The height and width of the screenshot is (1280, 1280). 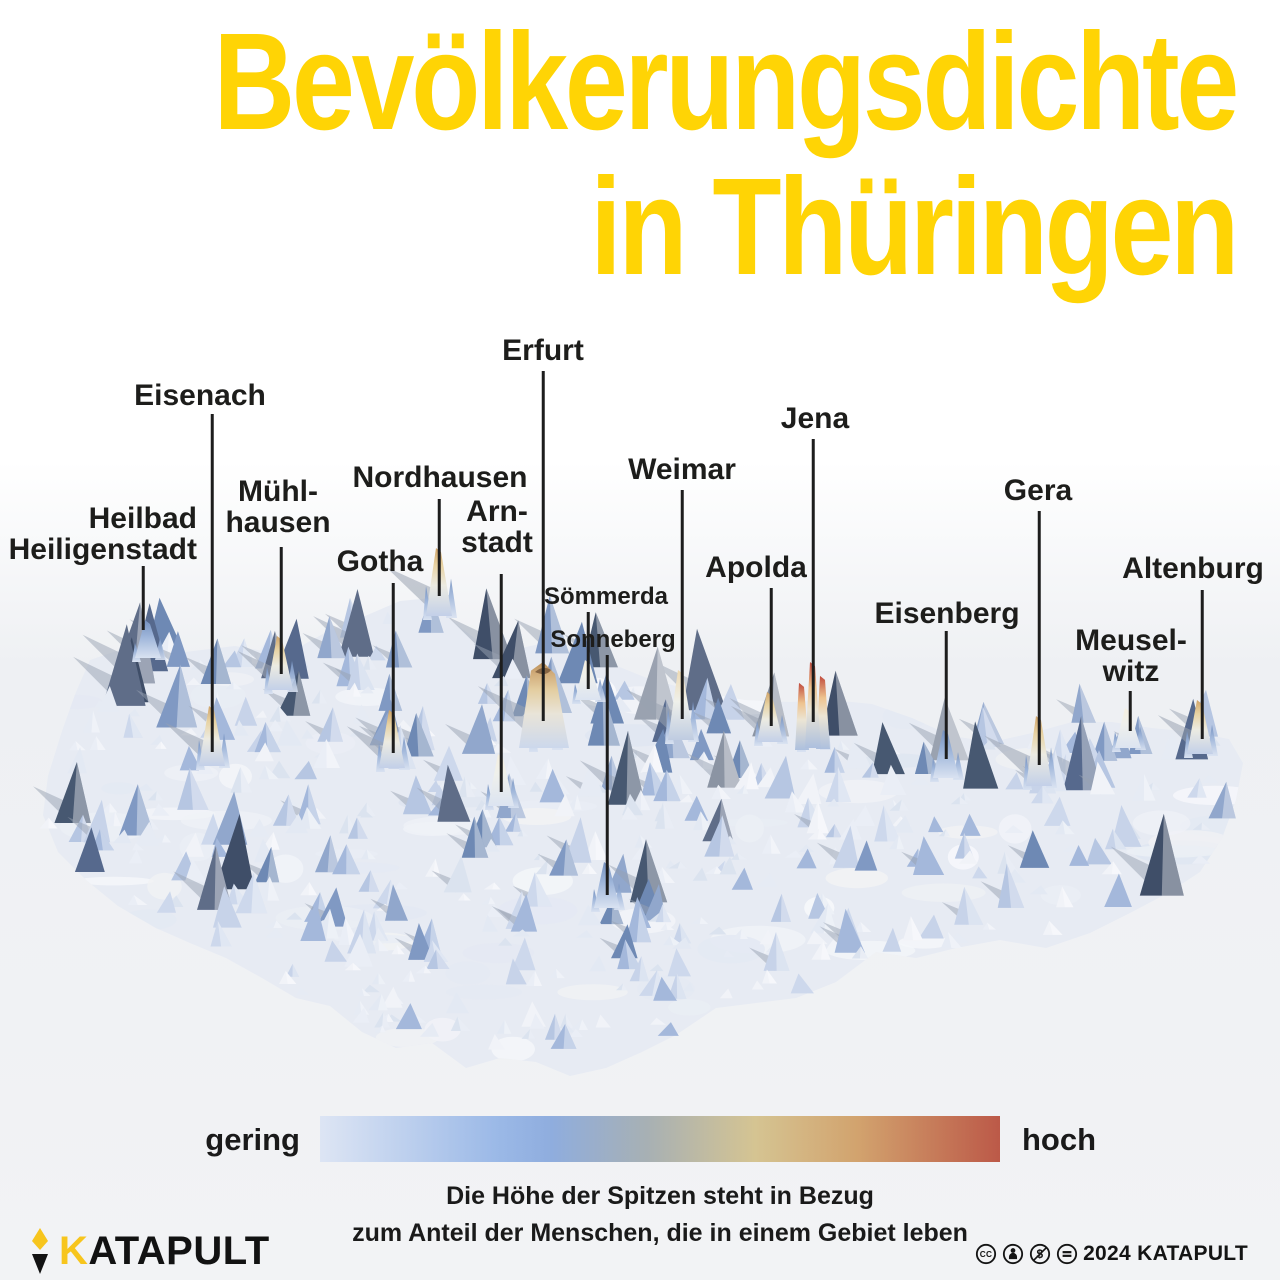 I want to click on city-label-gera: Gera, so click(x=1038, y=490).